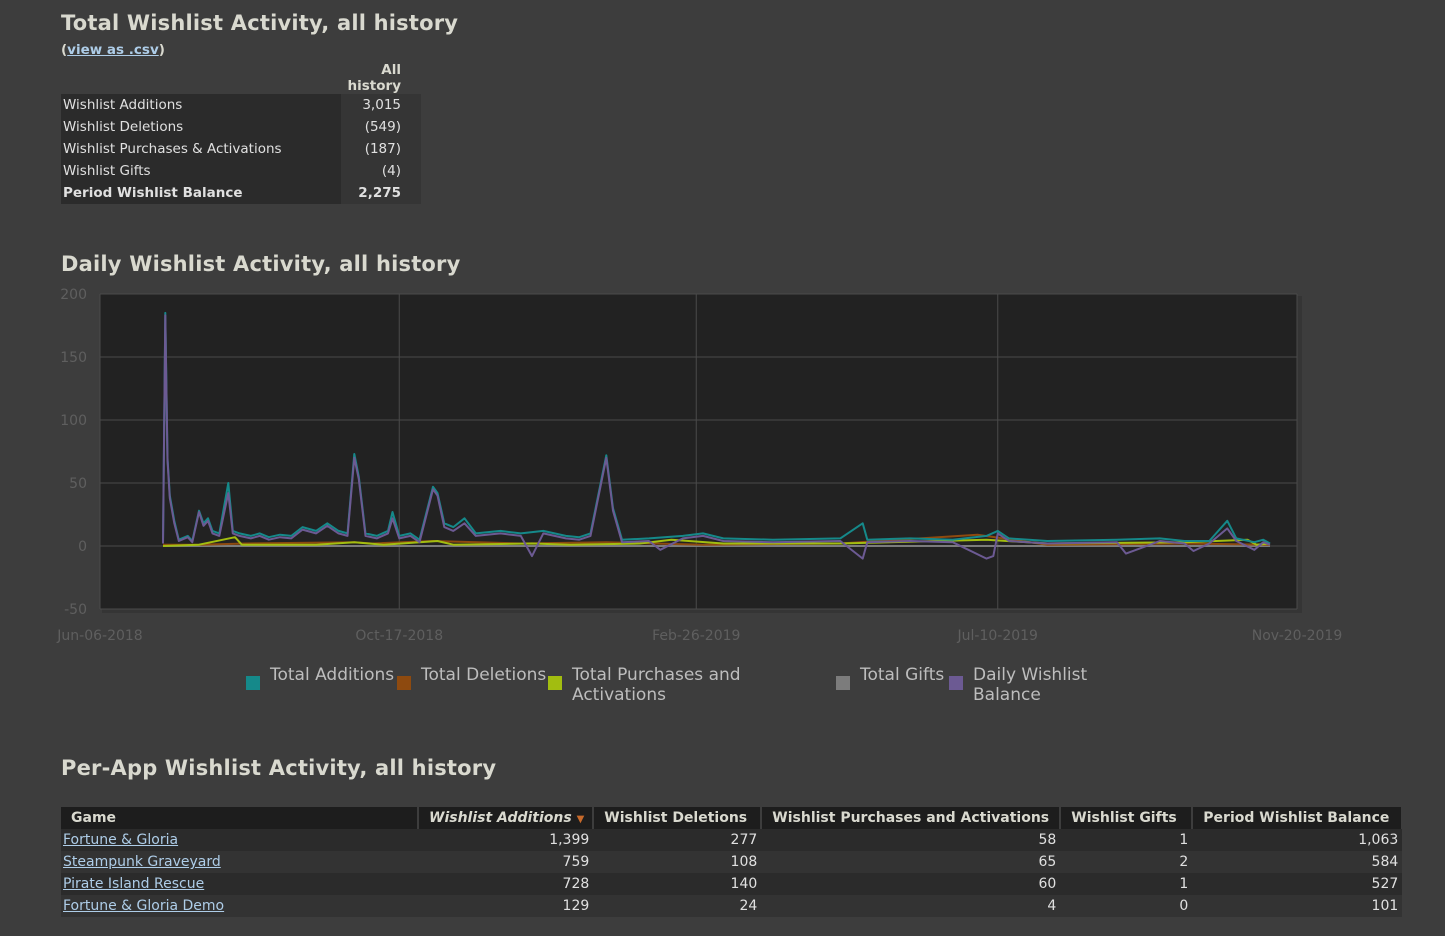 This screenshot has height=936, width=1445. What do you see at coordinates (381, 149) in the screenshot?
I see `summary-row-value: (187)` at bounding box center [381, 149].